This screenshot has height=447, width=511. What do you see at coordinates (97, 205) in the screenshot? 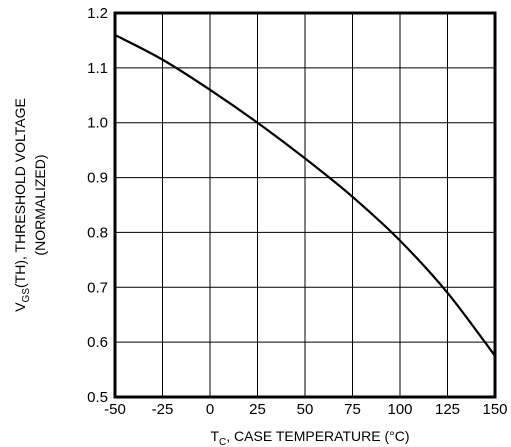
I see `y-tick-labels: 0.5 0.6 0.7 0.8 0.9 1.0 1.1 1.2` at bounding box center [97, 205].